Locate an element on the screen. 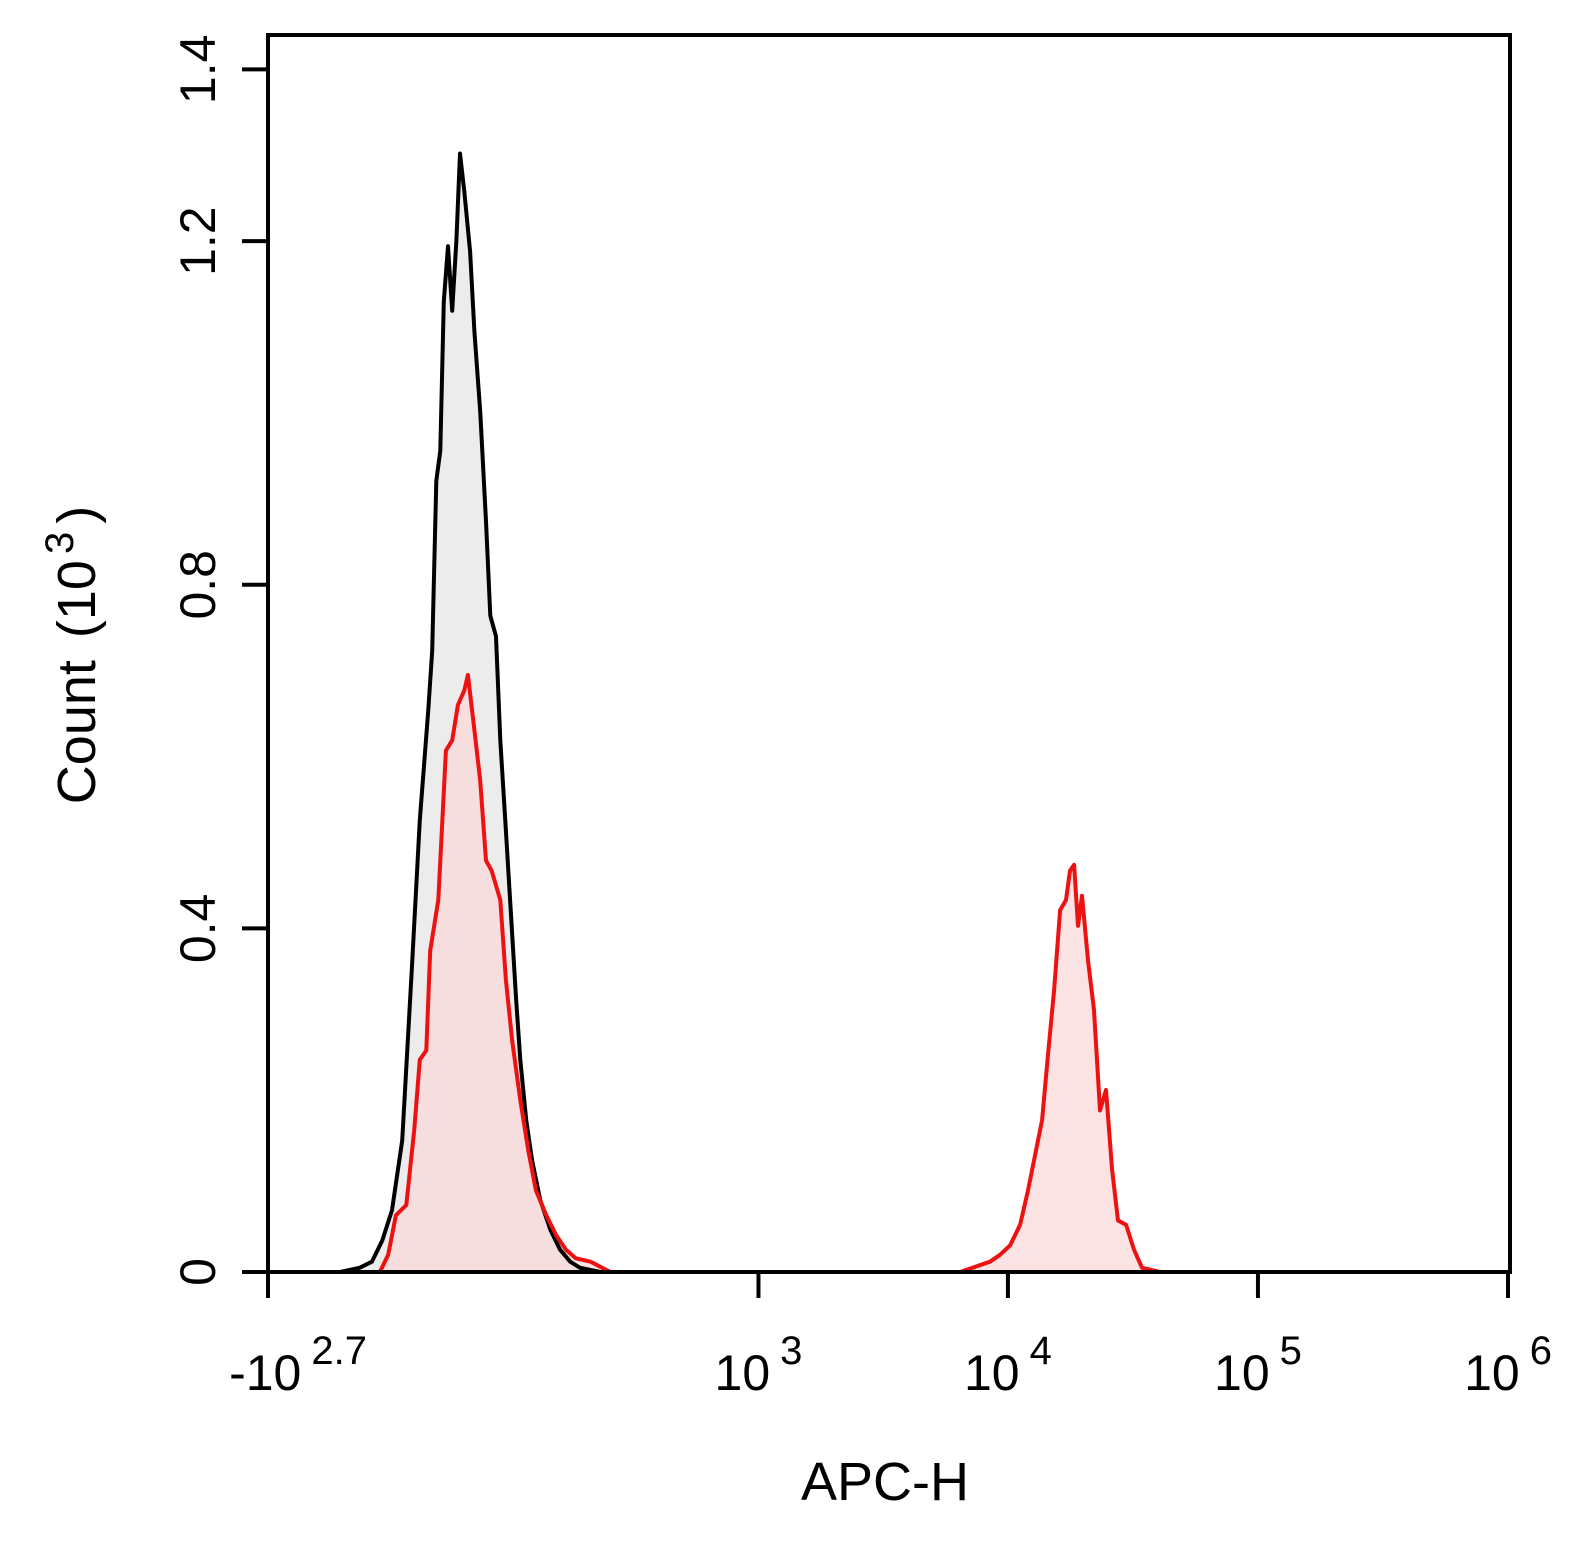  x-tick-base: -10 is located at coordinates (265, 1373).